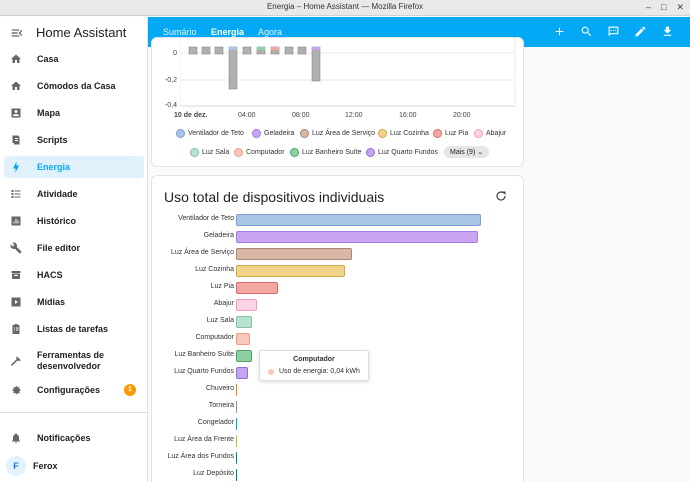 The width and height of the screenshot is (690, 482). What do you see at coordinates (74, 302) in the screenshot?
I see `sidebar-item-midias: Mídias` at bounding box center [74, 302].